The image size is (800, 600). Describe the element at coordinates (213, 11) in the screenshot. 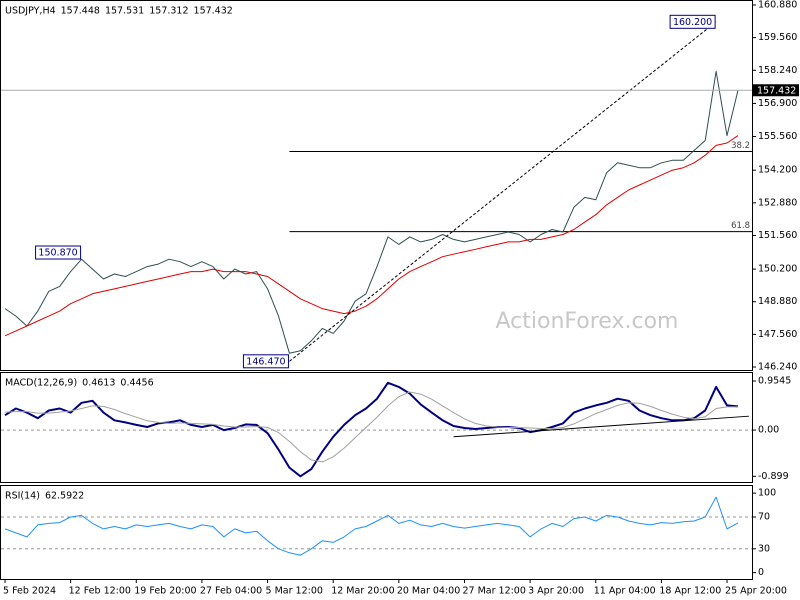

I see `readout: 157.432` at that location.